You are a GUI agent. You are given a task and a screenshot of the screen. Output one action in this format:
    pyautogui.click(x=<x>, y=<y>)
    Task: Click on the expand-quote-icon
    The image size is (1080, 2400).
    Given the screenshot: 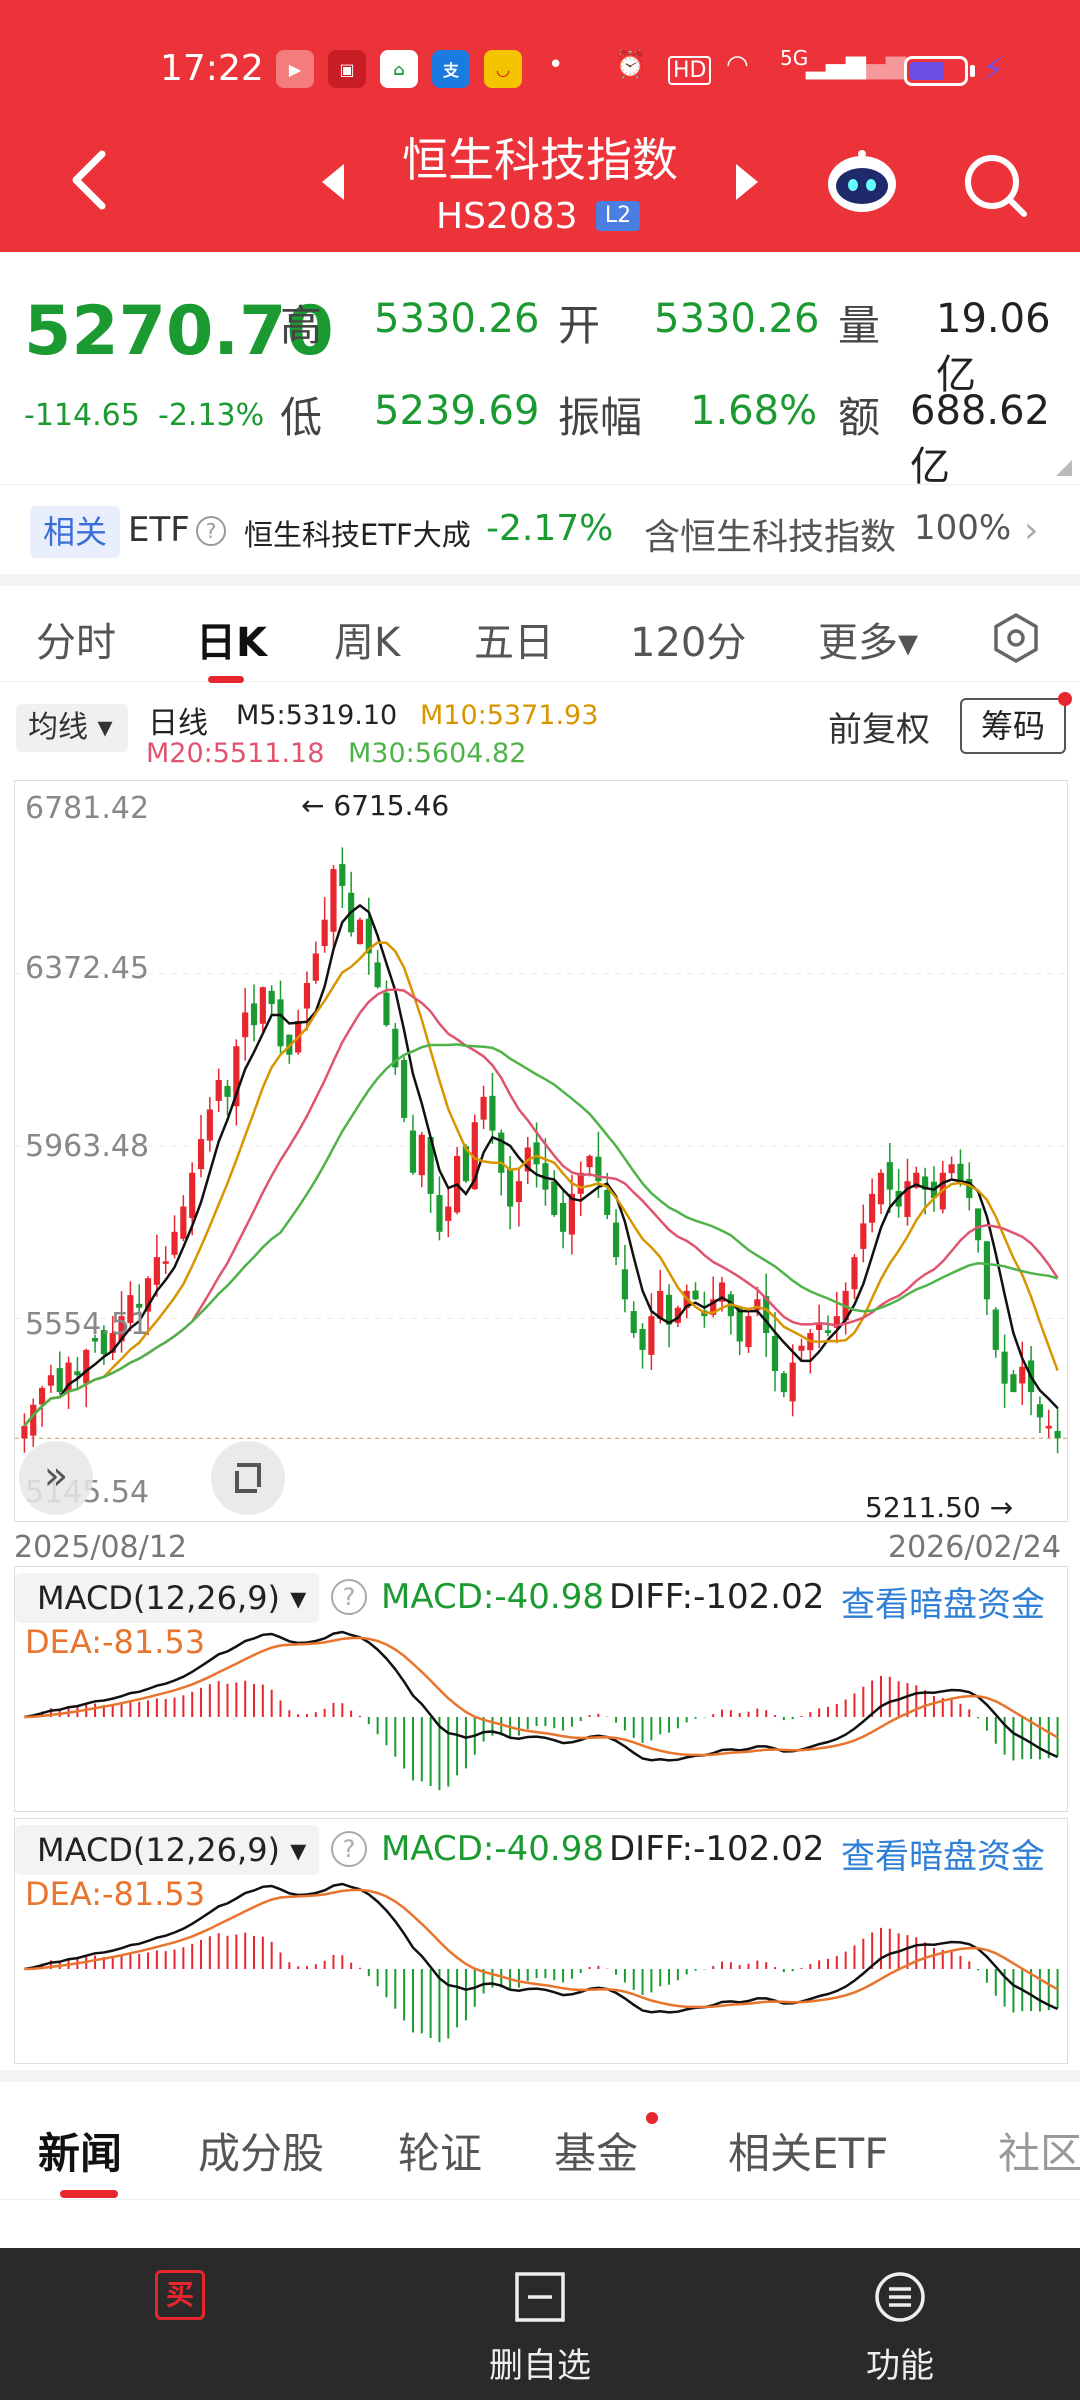 What is the action you would take?
    pyautogui.click(x=1064, y=468)
    